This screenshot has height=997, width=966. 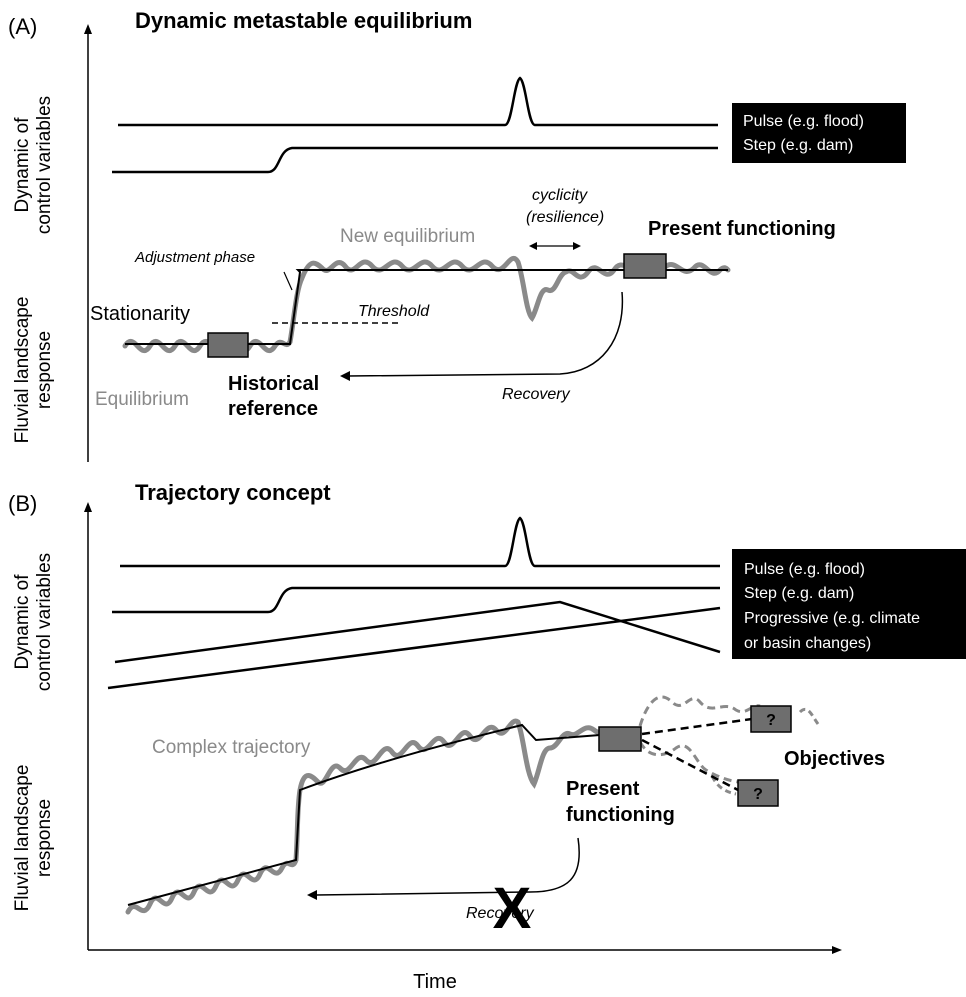 What do you see at coordinates (394, 311) in the screenshot?
I see `panel-a-threshold-label: Threshold` at bounding box center [394, 311].